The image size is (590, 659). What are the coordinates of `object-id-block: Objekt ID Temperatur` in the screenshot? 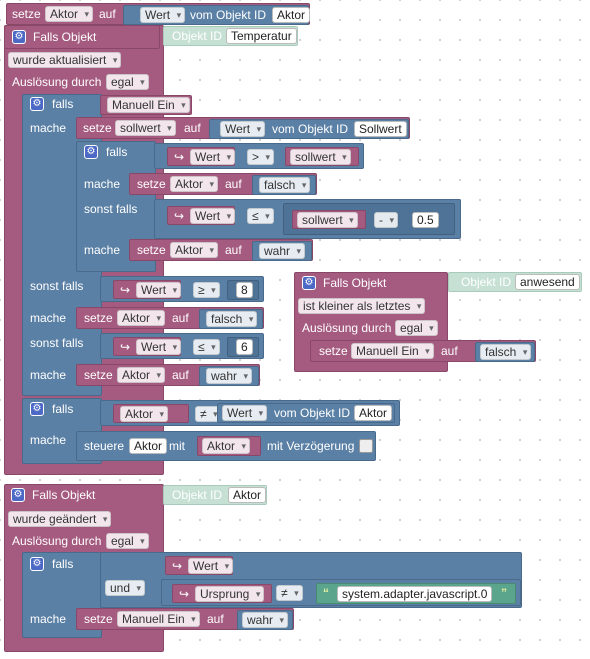 It's located at (230, 36).